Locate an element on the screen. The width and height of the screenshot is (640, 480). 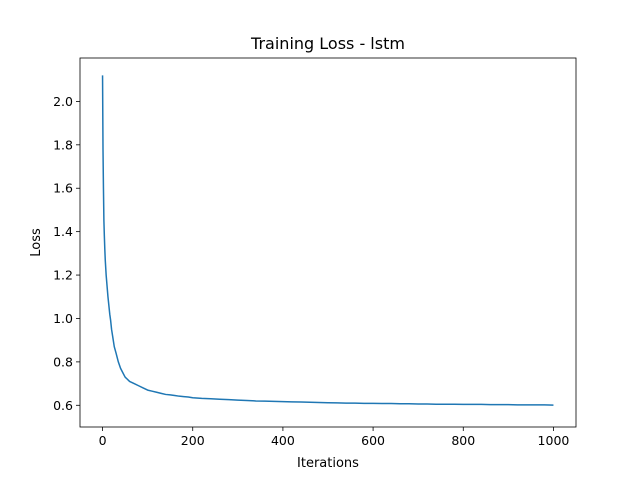
y-tick-label: 1.8 is located at coordinates (63, 144).